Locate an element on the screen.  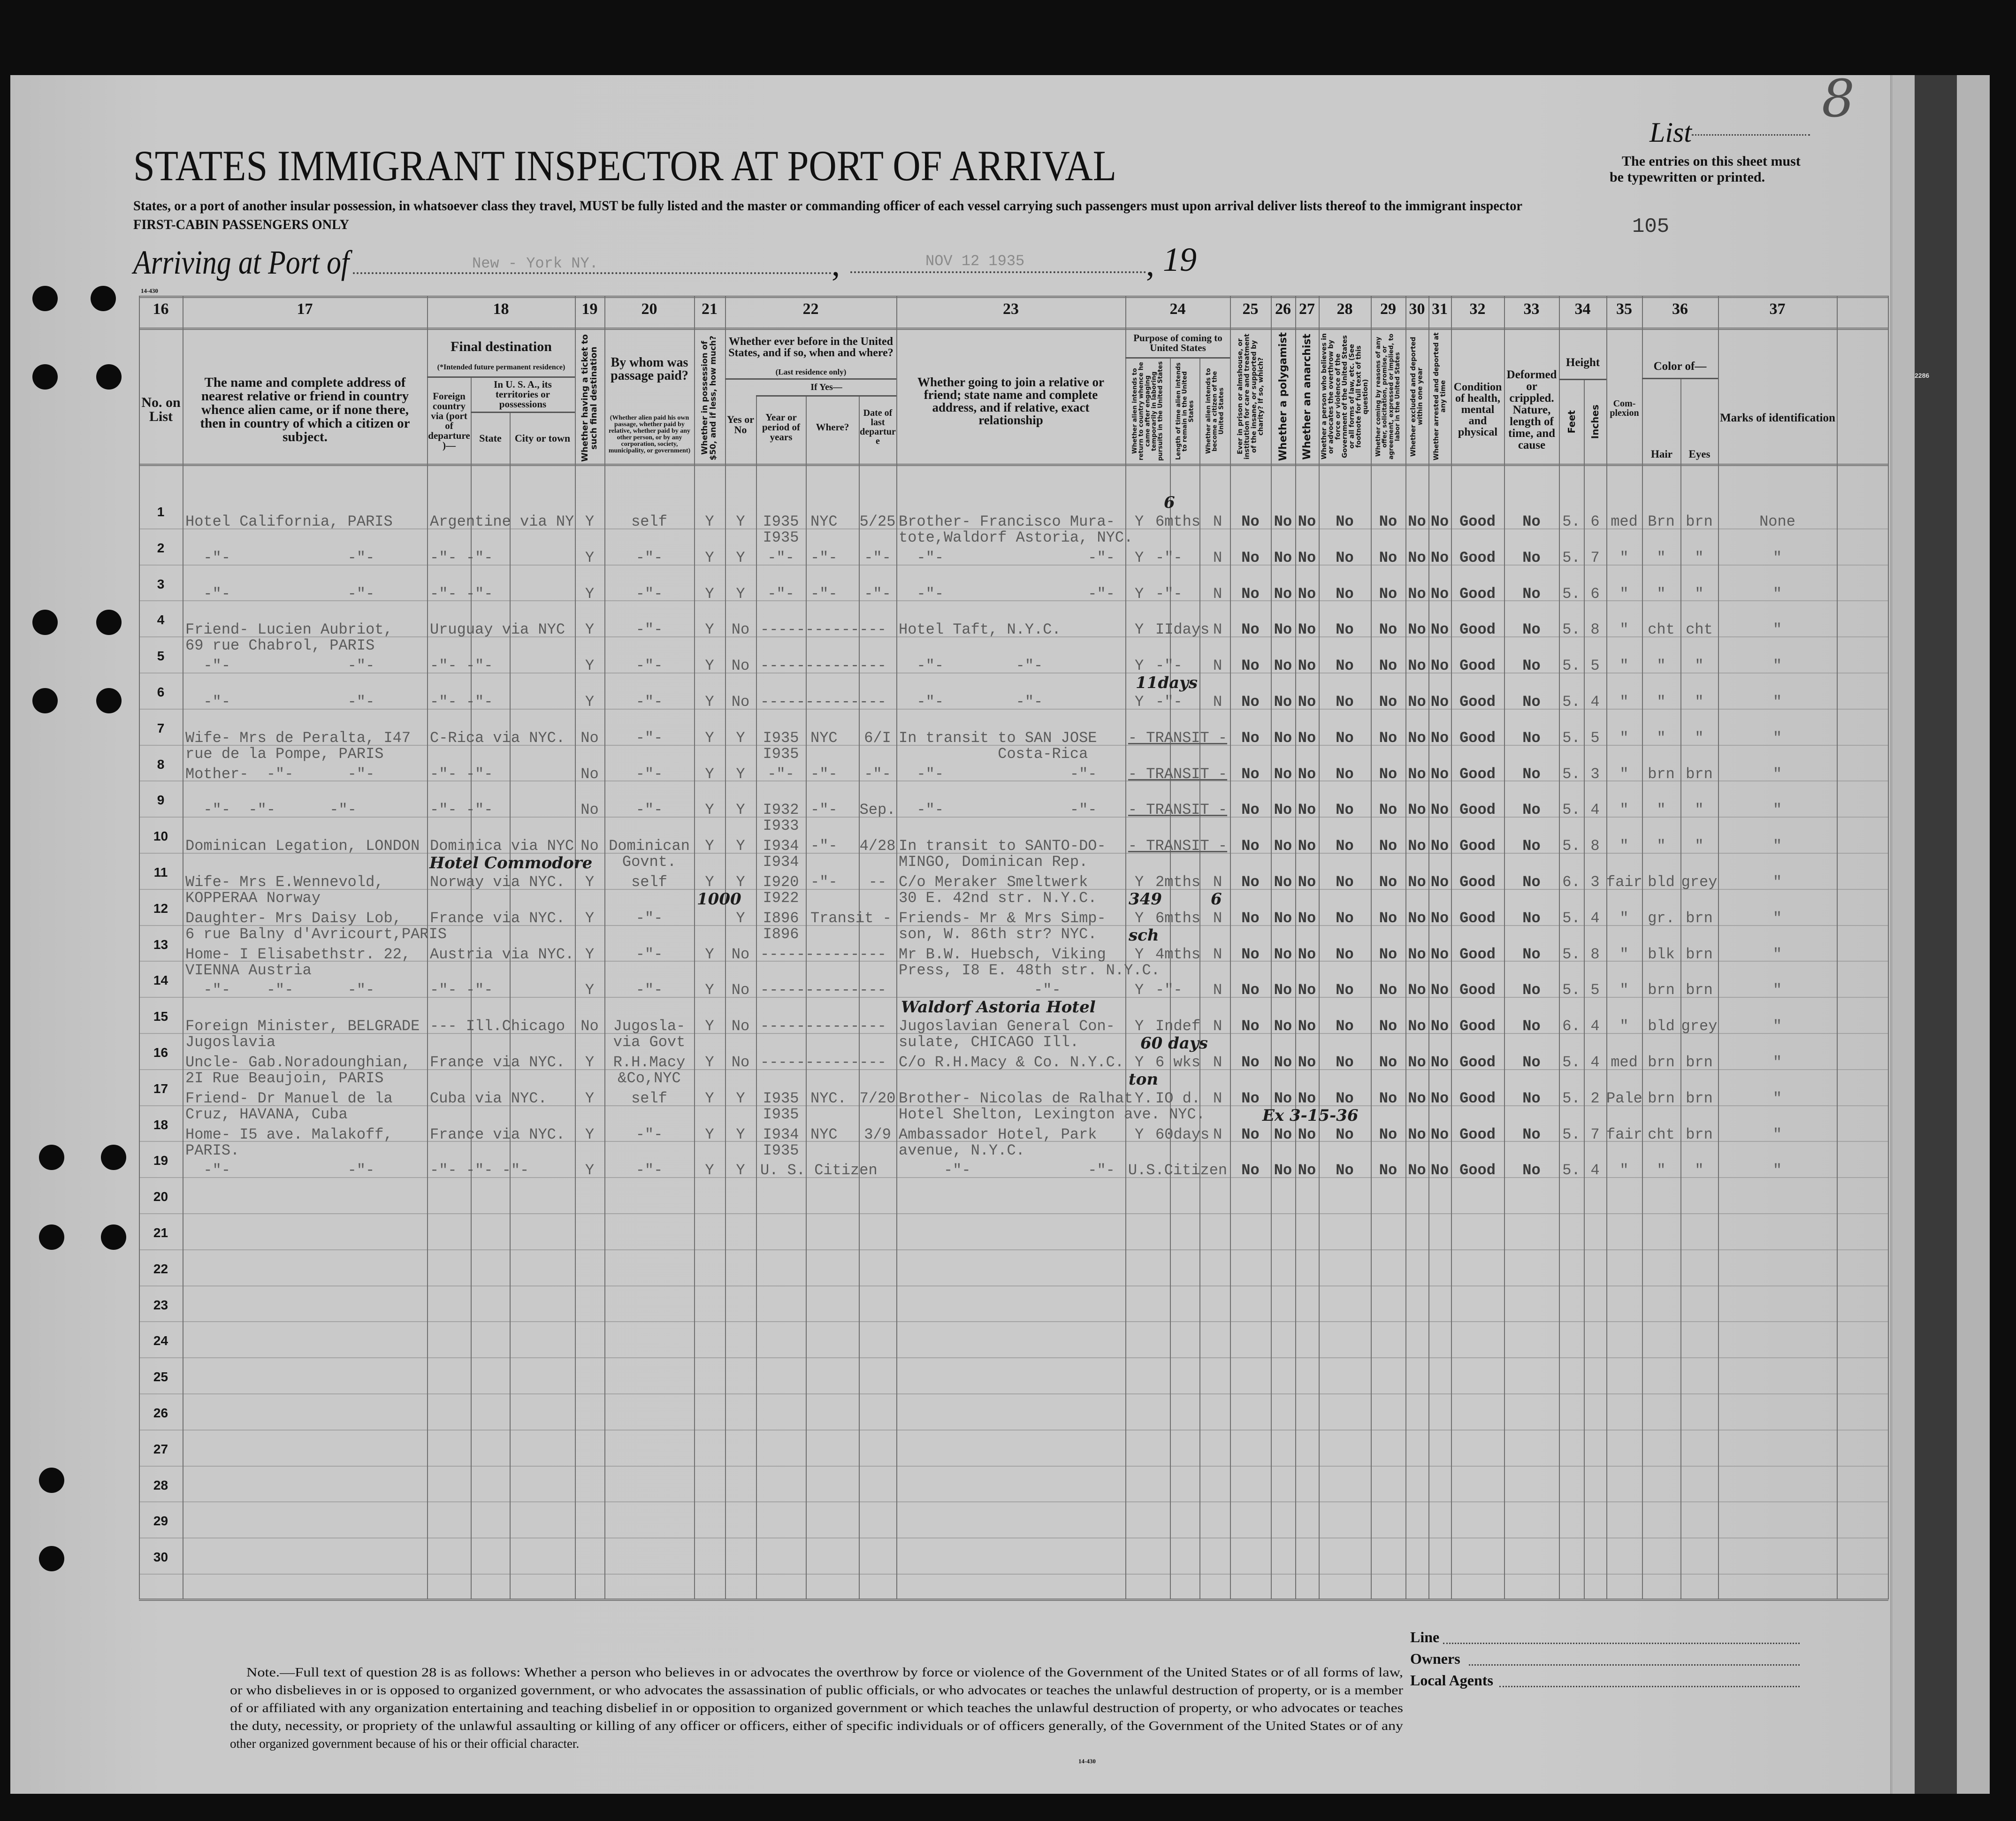
cell-c17-line: -"- -"- is located at coordinates (280, 557).